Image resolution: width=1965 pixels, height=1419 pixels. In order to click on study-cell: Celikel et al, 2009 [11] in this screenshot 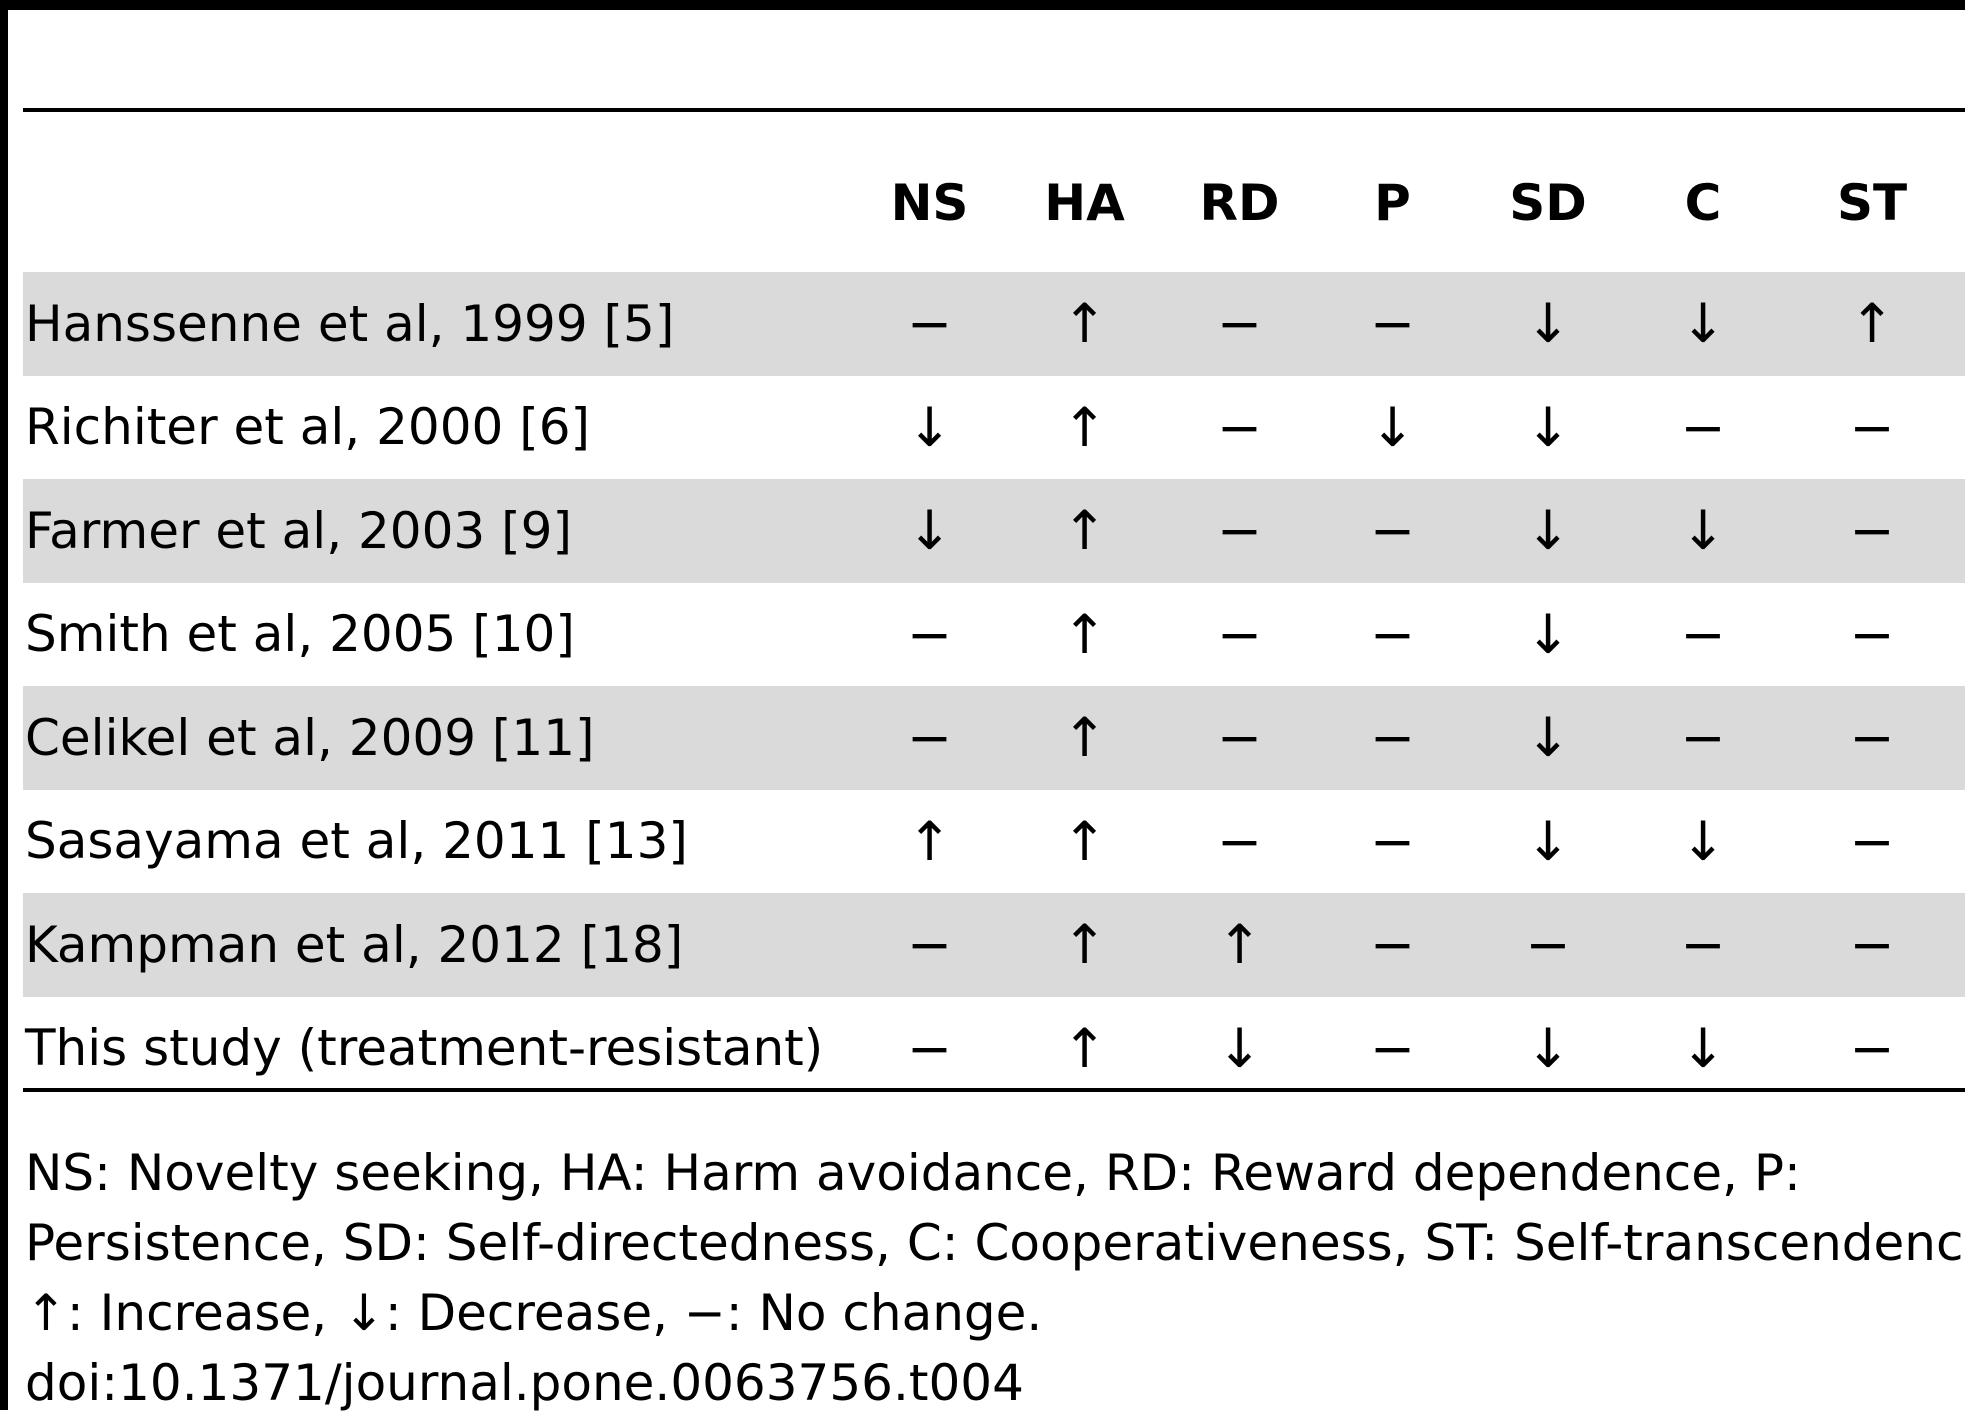, I will do `click(438, 738)`.